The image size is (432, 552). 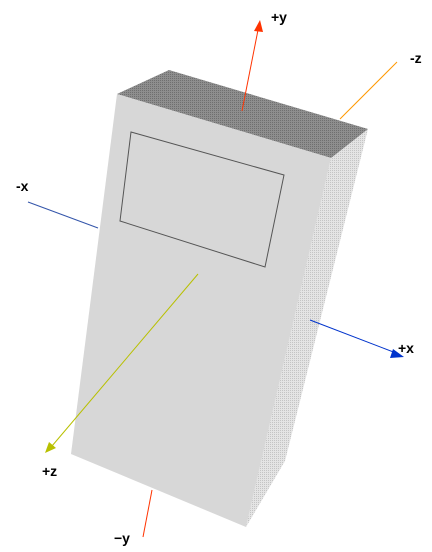 What do you see at coordinates (50, 471) in the screenshot?
I see `pos-z-label: +z` at bounding box center [50, 471].